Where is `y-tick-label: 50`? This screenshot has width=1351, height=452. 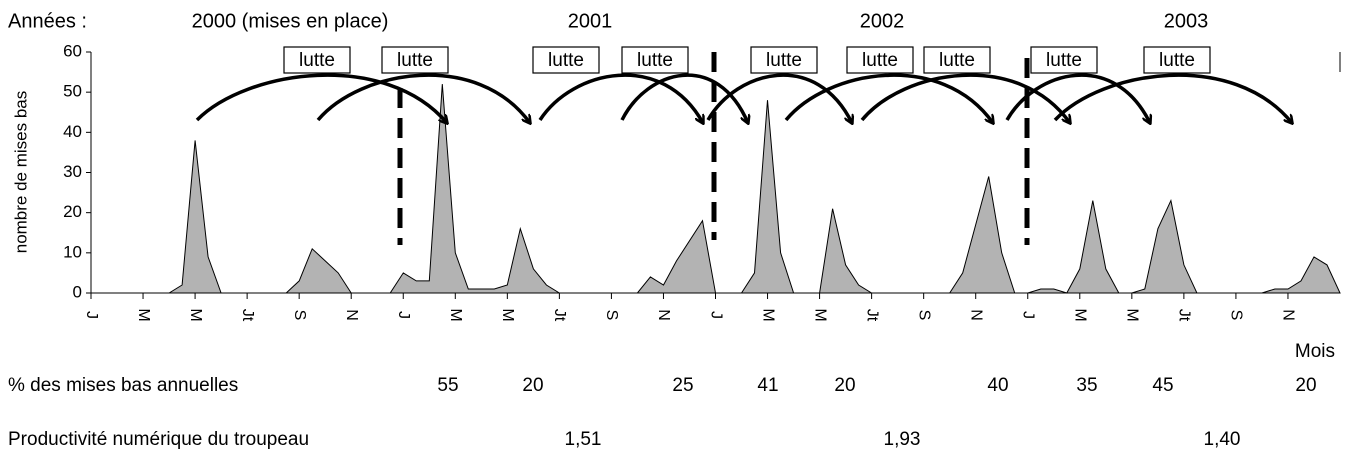
y-tick-label: 50 is located at coordinates (72, 91).